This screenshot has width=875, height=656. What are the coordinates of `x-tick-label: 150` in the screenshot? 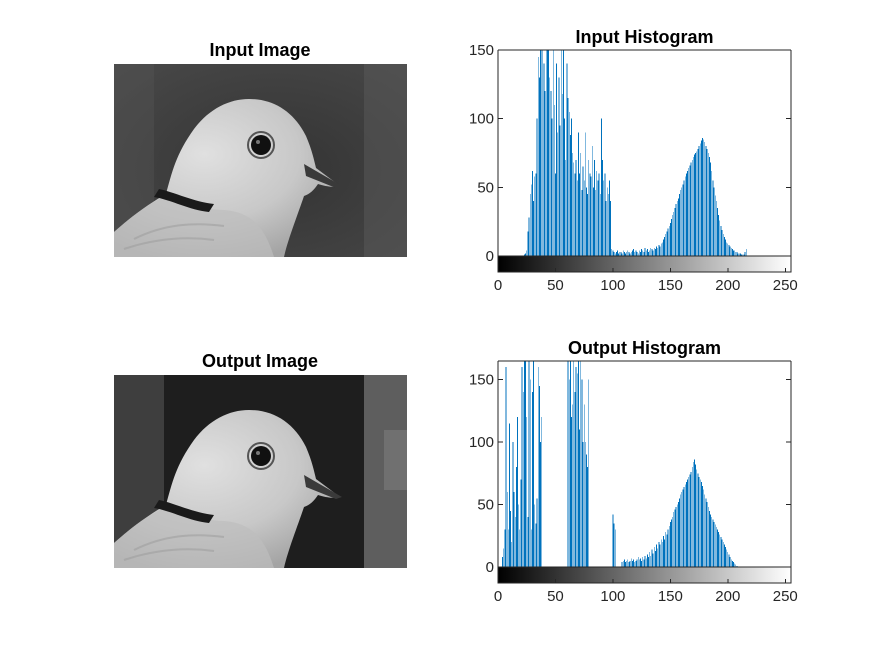 It's located at (670, 285).